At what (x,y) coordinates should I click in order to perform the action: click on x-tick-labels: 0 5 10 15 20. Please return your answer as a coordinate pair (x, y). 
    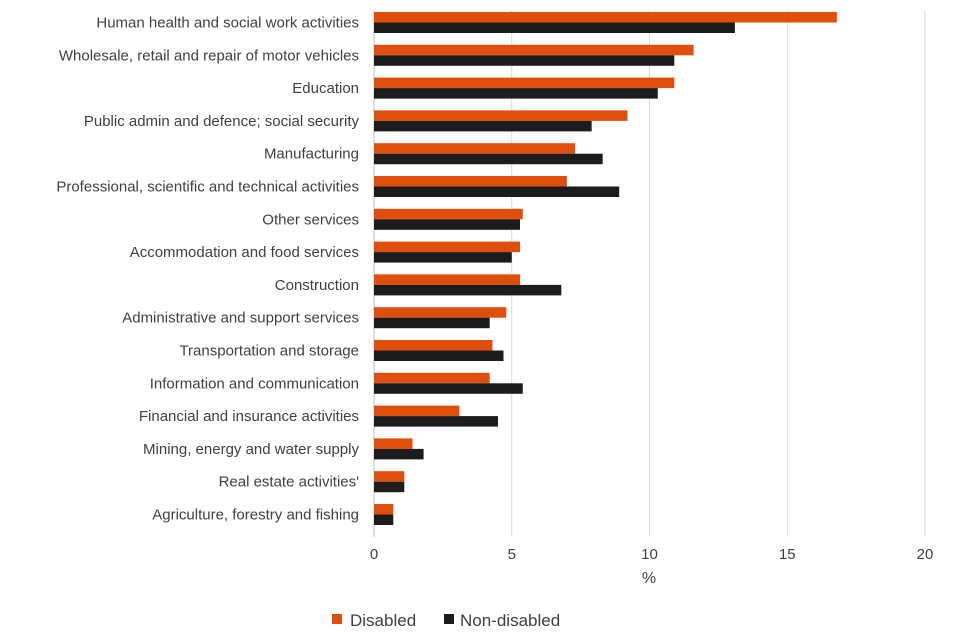
    Looking at the image, I should click on (652, 554).